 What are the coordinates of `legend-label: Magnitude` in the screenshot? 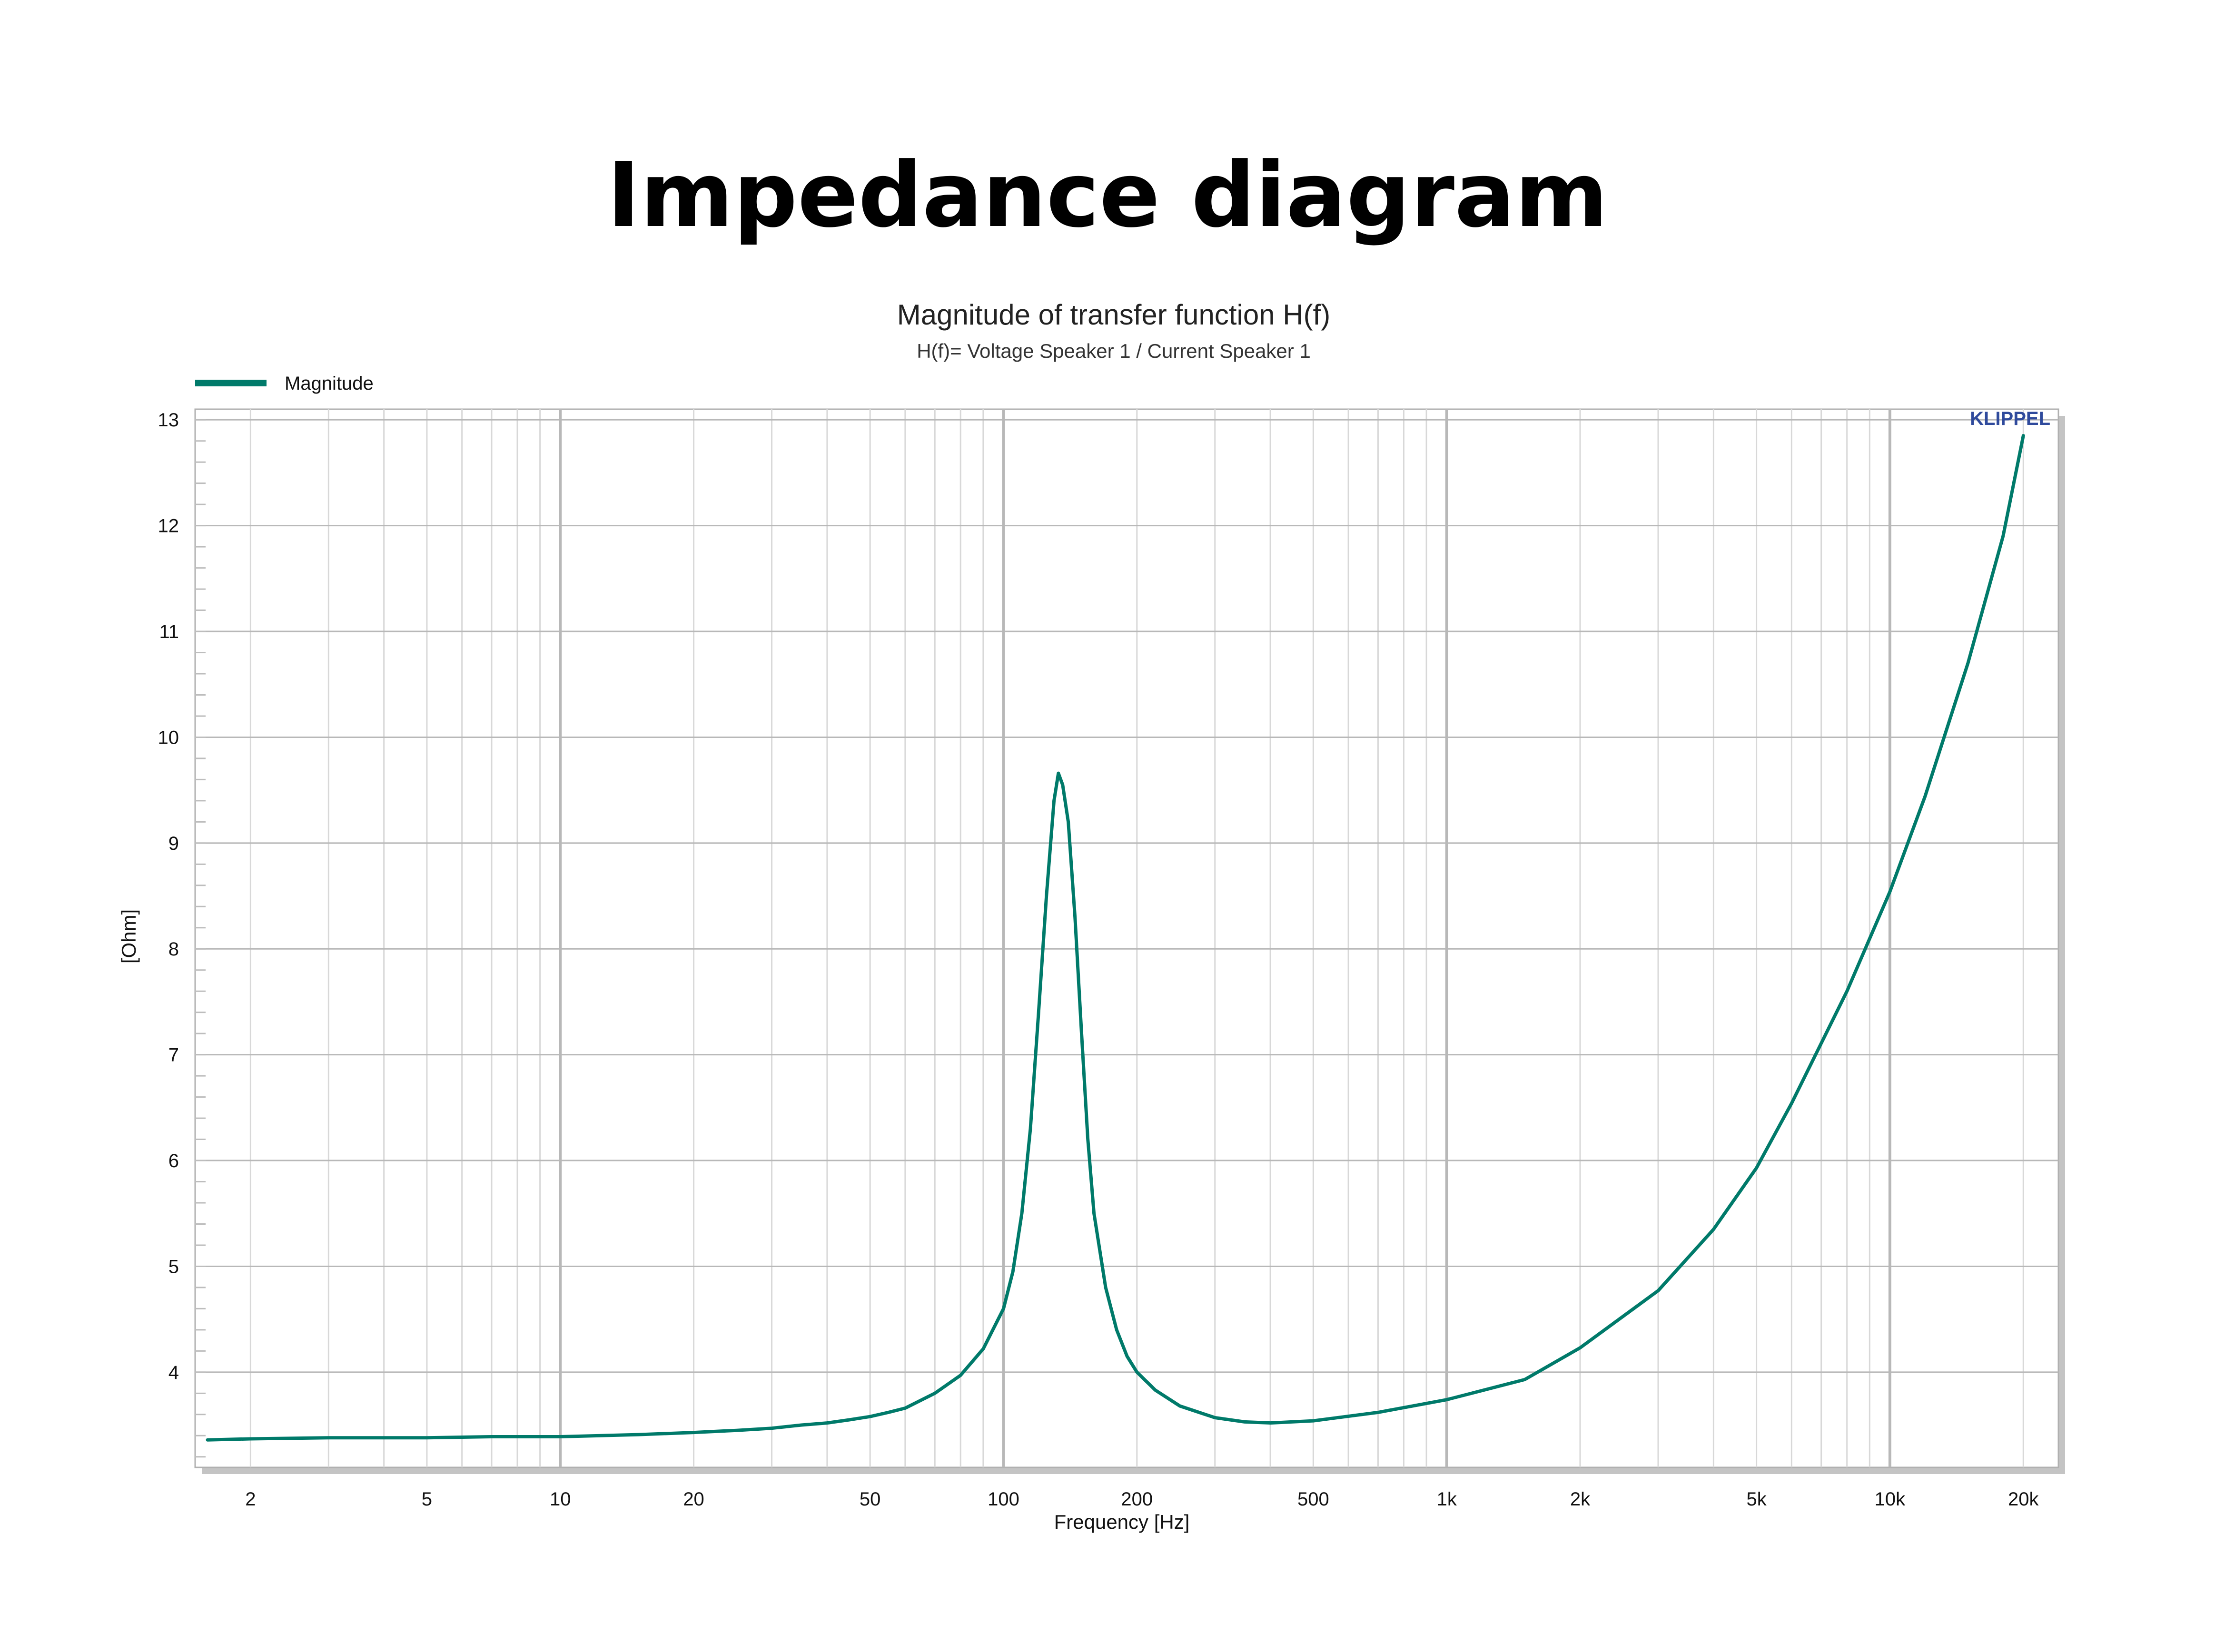 It's located at (330, 384).